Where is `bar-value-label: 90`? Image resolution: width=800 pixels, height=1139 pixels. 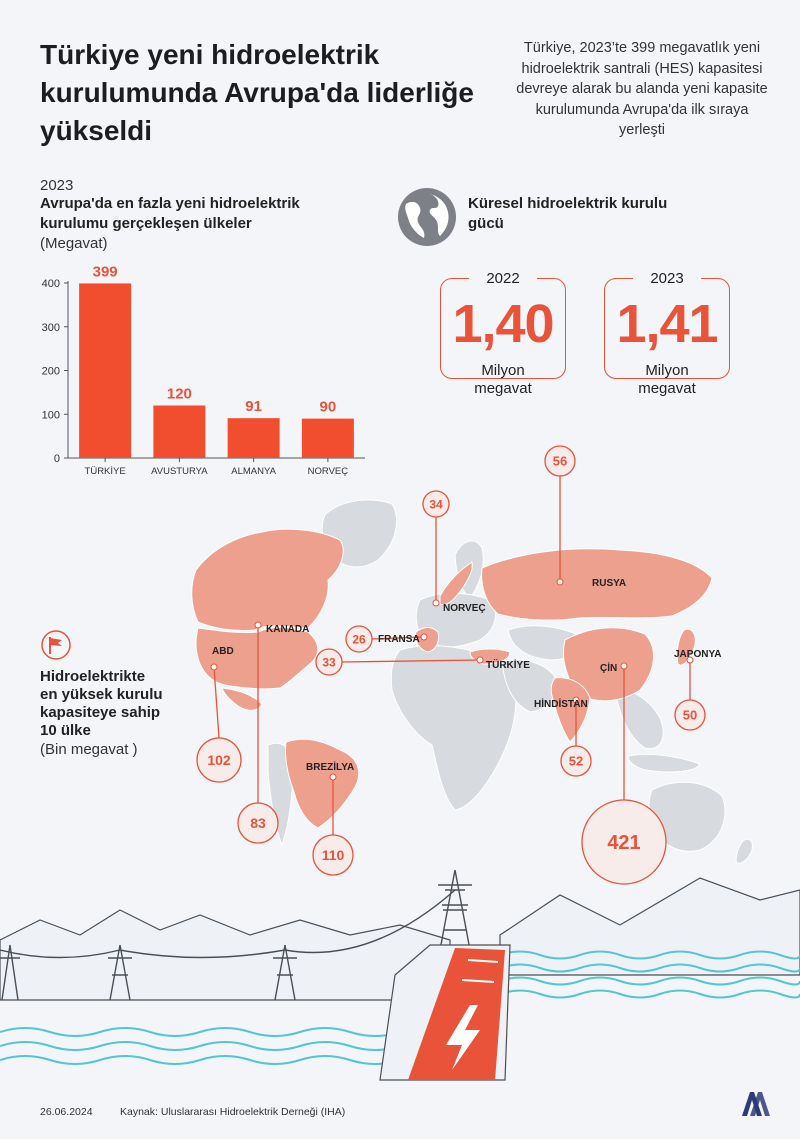 bar-value-label: 90 is located at coordinates (328, 407).